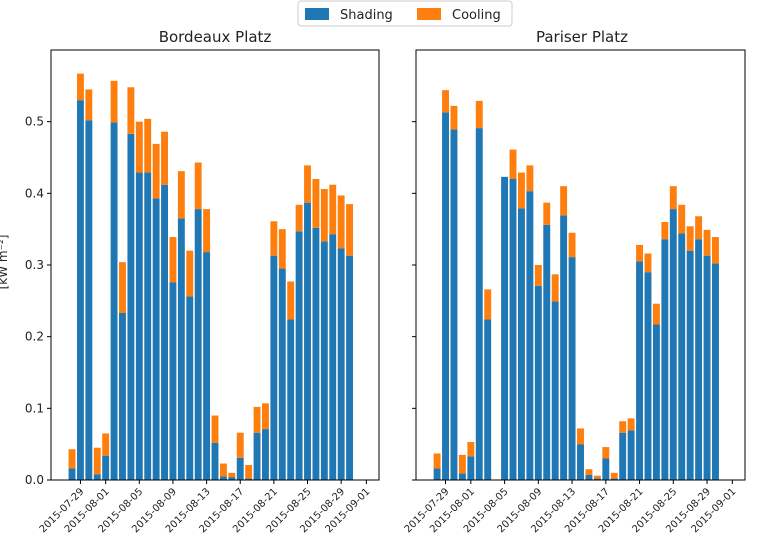 The height and width of the screenshot is (543, 762). What do you see at coordinates (476, 15) in the screenshot?
I see `legend-label-cooling: Cooling` at bounding box center [476, 15].